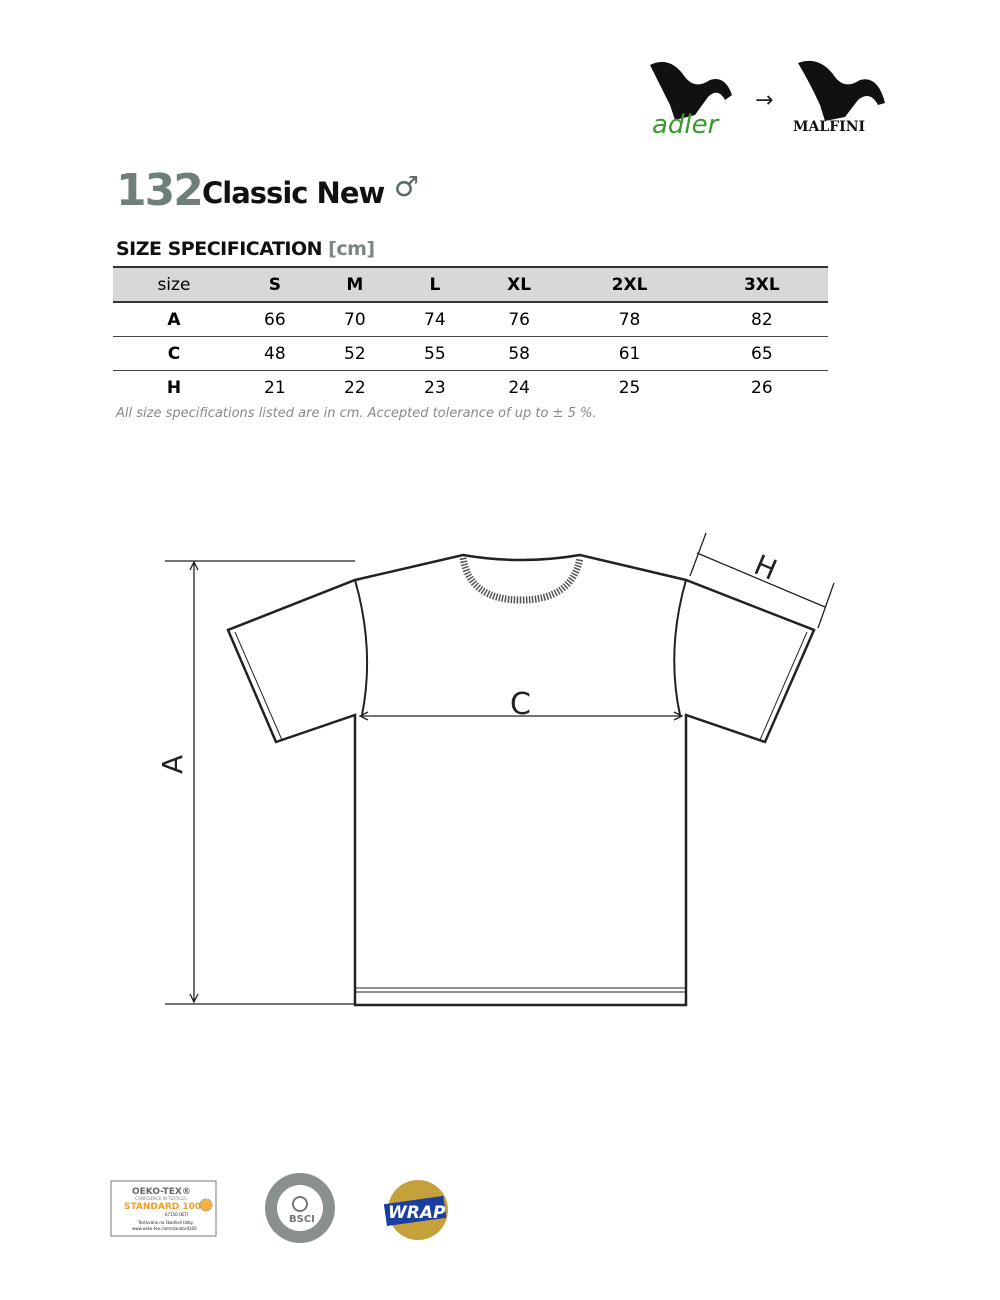 Image resolution: width=1000 pixels, height=1300 pixels. Describe the element at coordinates (355, 284) in the screenshot. I see `header-cell: M` at that location.